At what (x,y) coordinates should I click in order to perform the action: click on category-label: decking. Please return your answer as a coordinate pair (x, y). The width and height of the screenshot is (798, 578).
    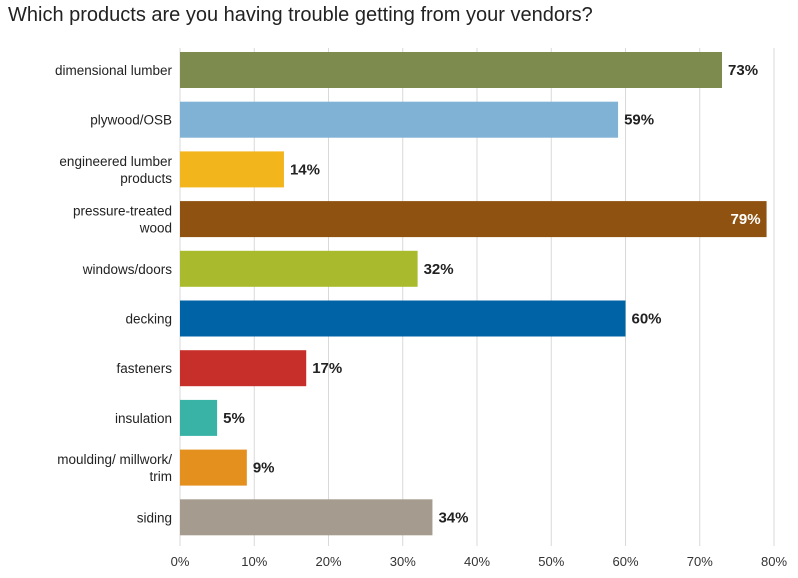
    Looking at the image, I should click on (148, 319).